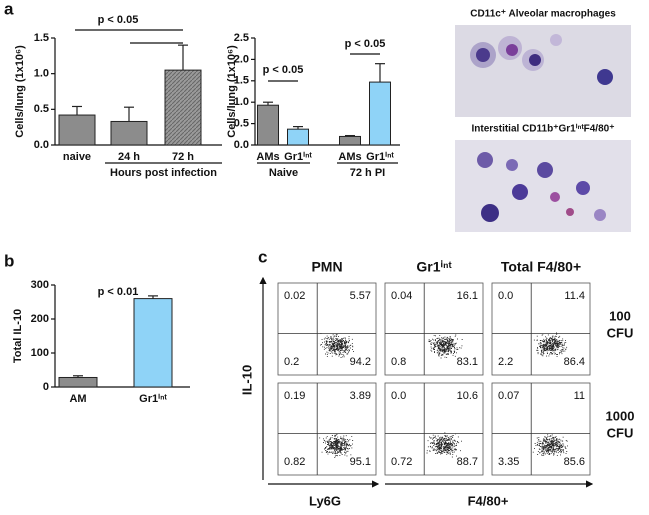 This screenshot has width=649, height=515. I want to click on quadrant-value: 0.07, so click(508, 396).